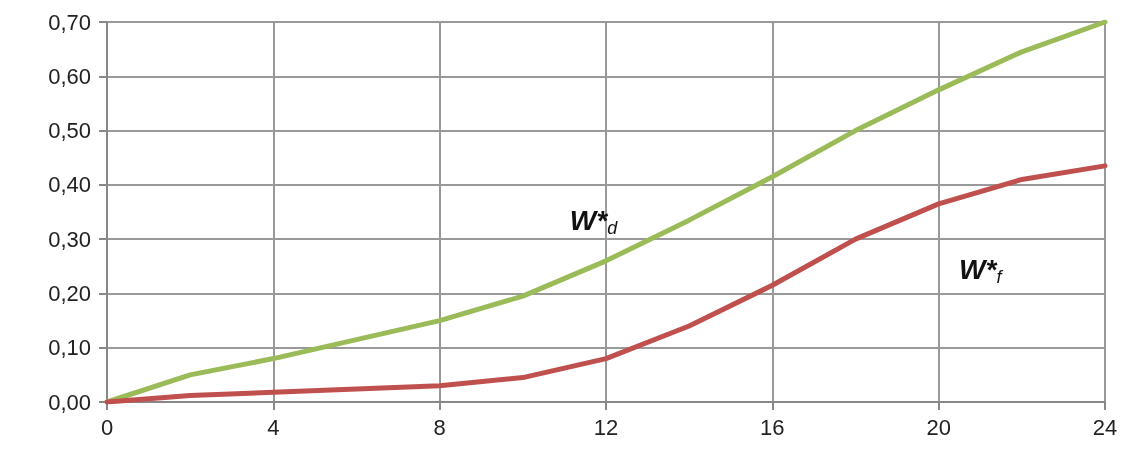 The width and height of the screenshot is (1137, 468). What do you see at coordinates (107, 427) in the screenshot?
I see `x-tick-label: 0` at bounding box center [107, 427].